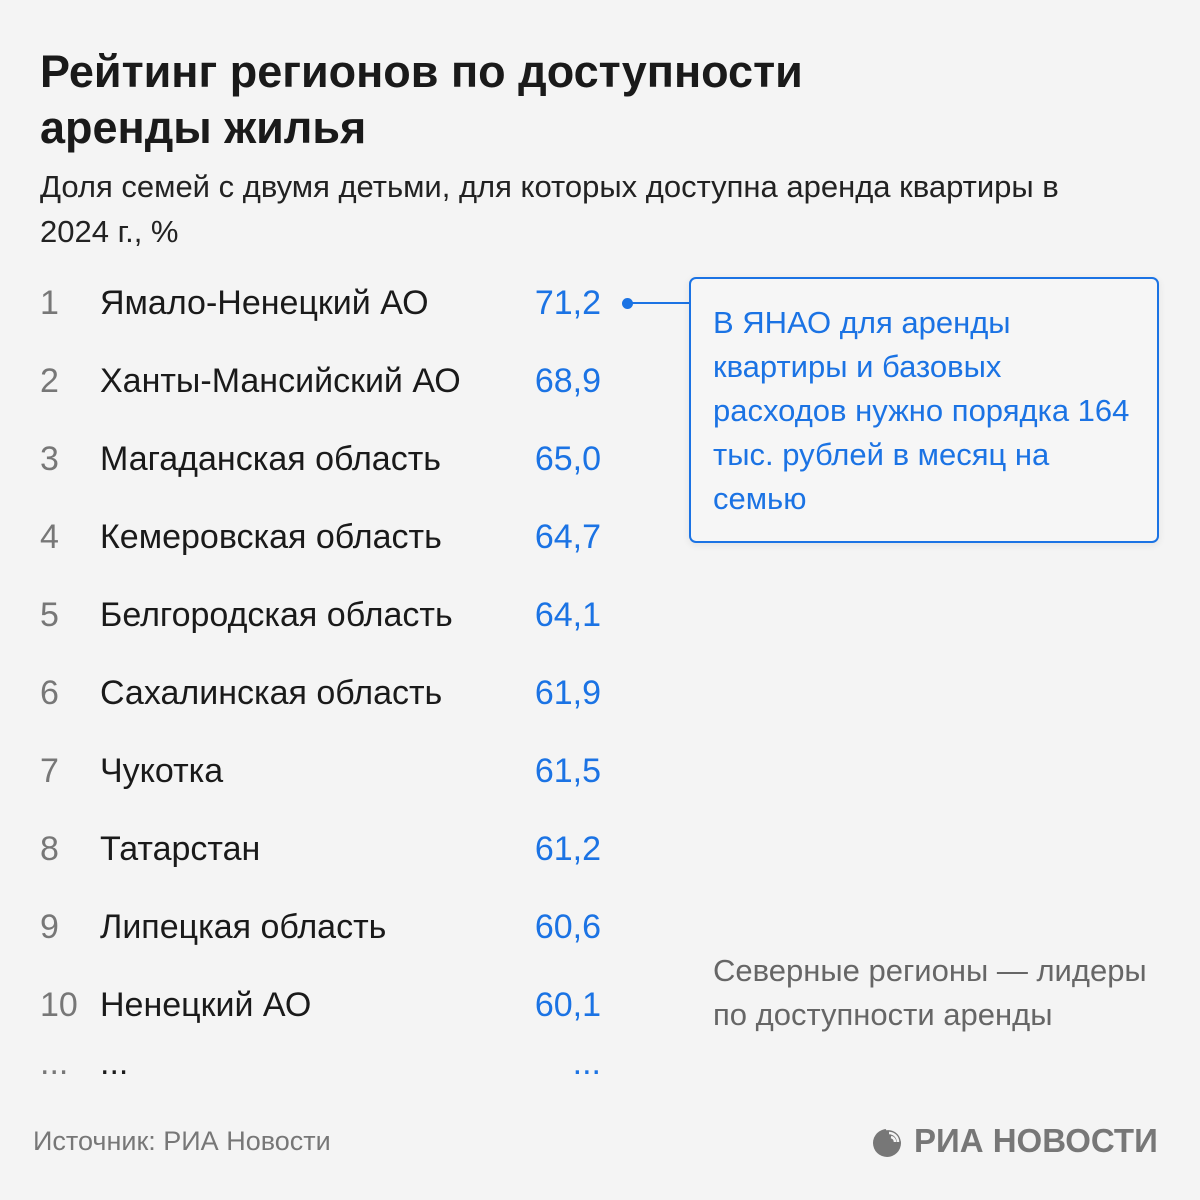 The image size is (1200, 1200). I want to click on table-row: 1 Ямало-Ненецкий АО 71,2, so click(310, 303).